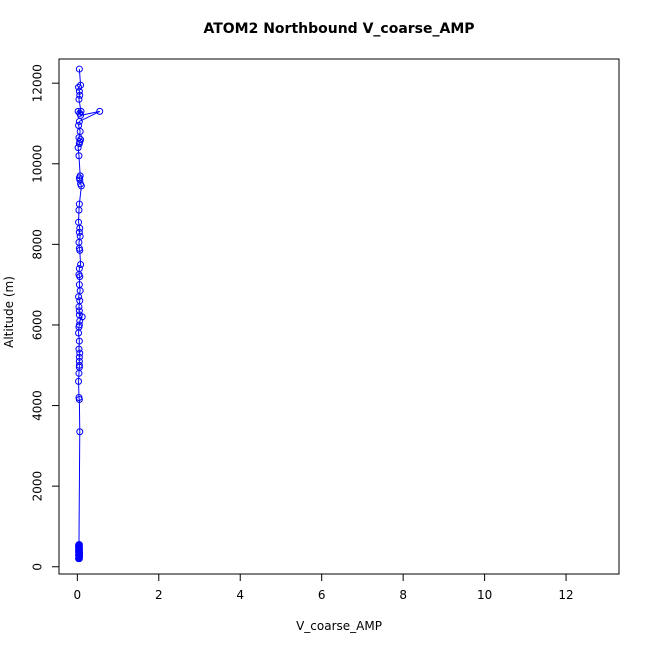 This screenshot has height=650, width=650. What do you see at coordinates (240, 595) in the screenshot?
I see `x-tick-label: 4` at bounding box center [240, 595].